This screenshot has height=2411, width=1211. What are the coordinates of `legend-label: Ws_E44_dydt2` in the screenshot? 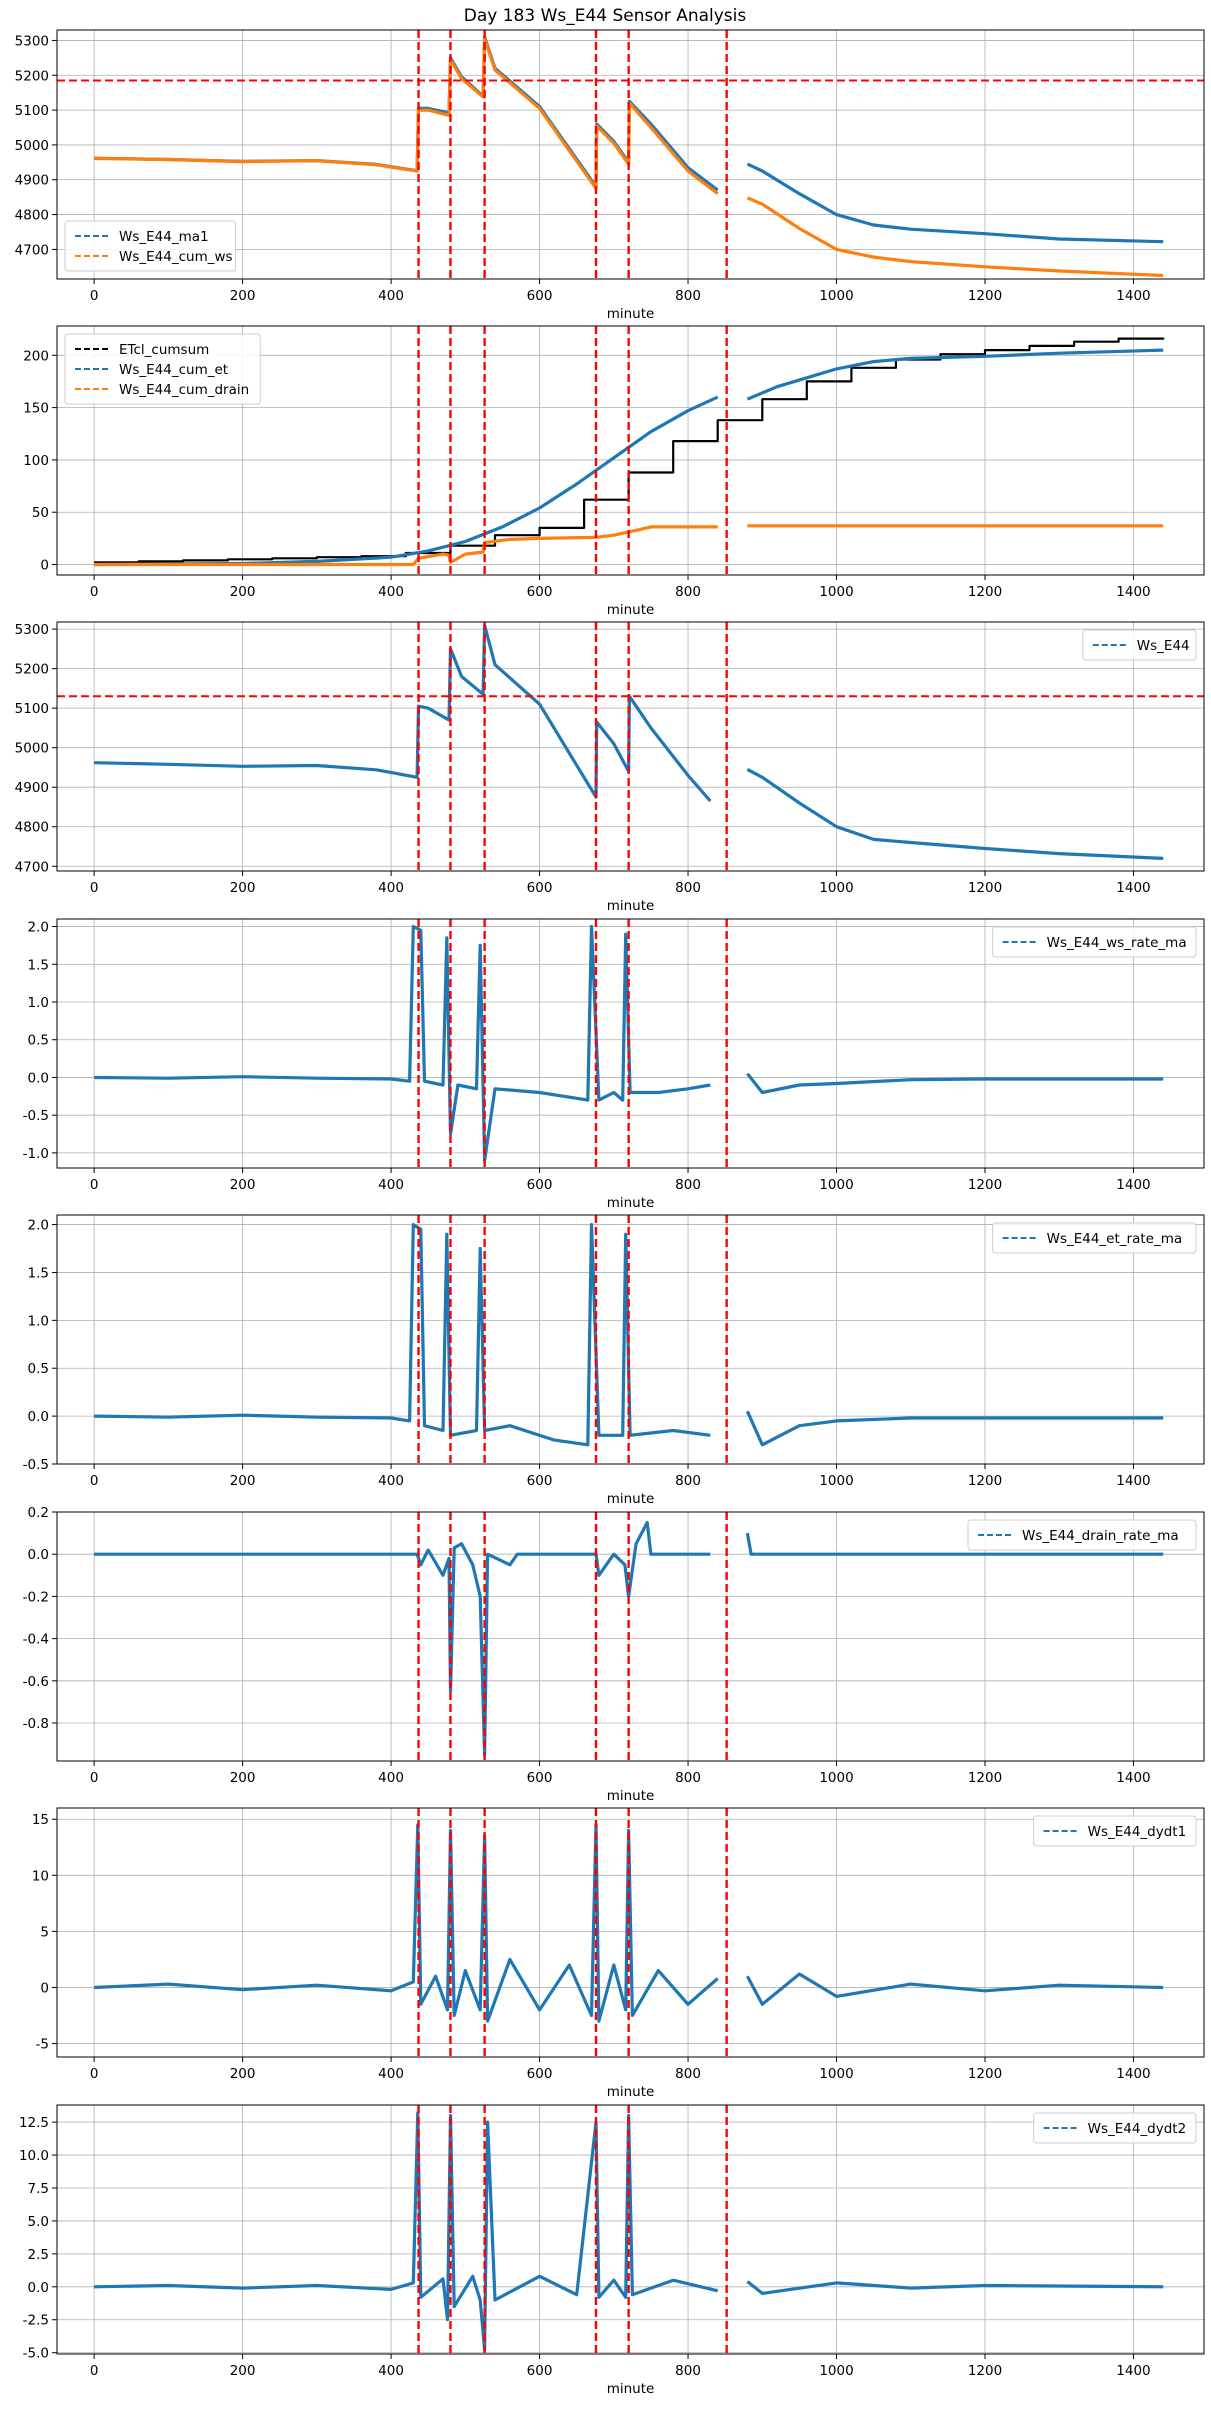 It's located at (1137, 2129).